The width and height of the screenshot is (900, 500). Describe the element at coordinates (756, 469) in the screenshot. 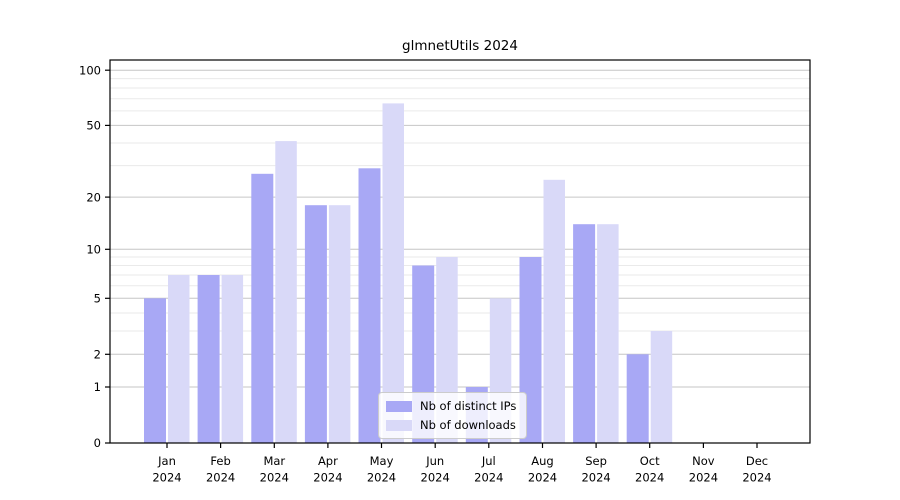

I see `x-tick-label-dec: Dec 2024` at that location.